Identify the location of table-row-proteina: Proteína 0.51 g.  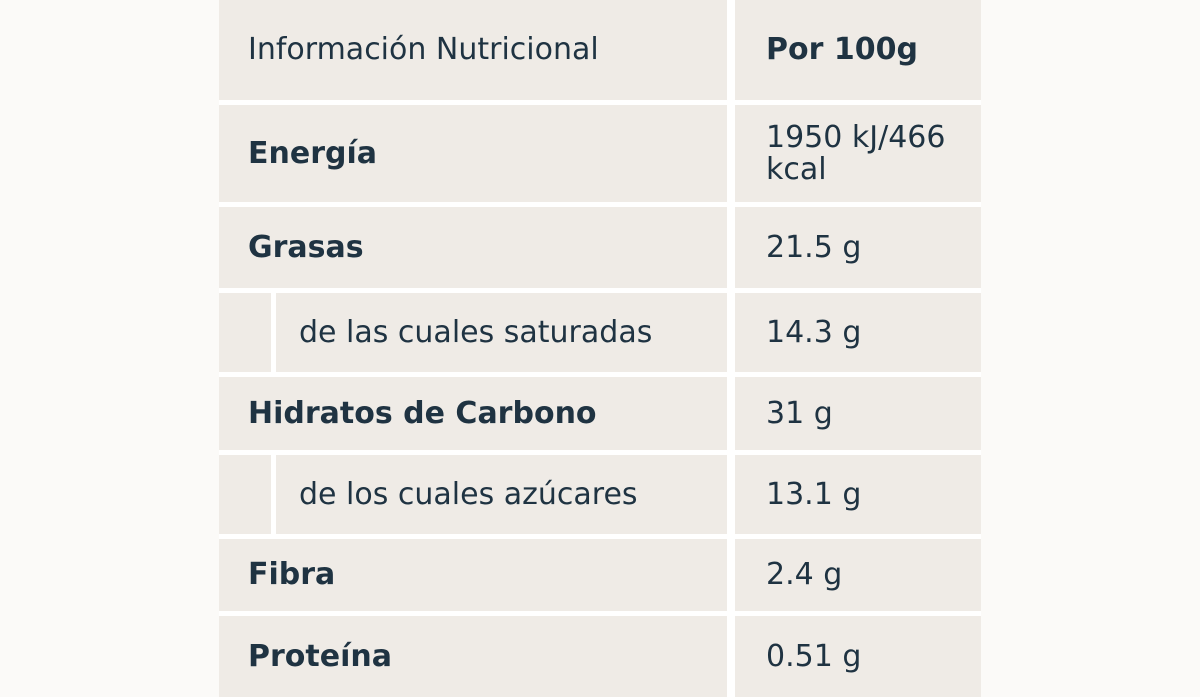
(600, 656).